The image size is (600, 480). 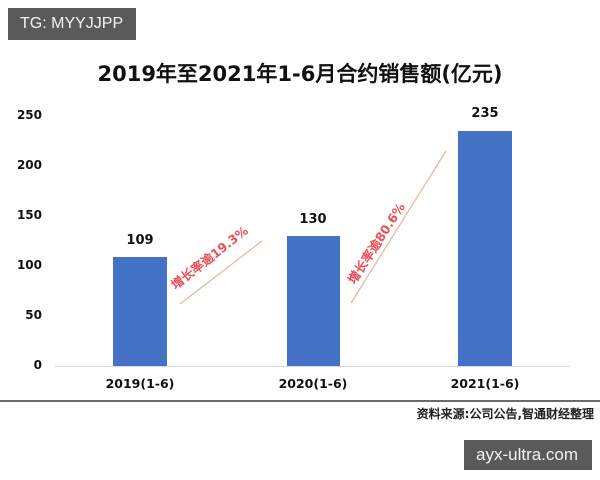 I want to click on growth-annotation-2020-2021: 增长率逾80.6%, so click(x=376, y=243).